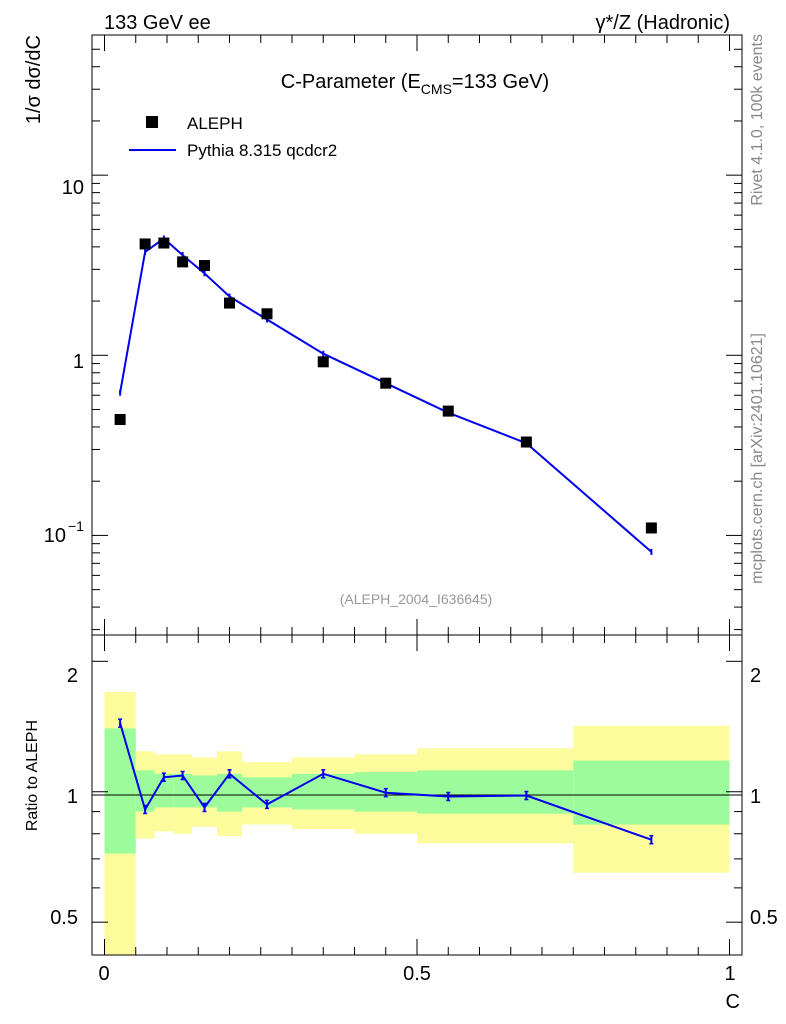 The height and width of the screenshot is (1024, 786). Describe the element at coordinates (764, 918) in the screenshot. I see `ratio-ytick-right-0.5: 0.5` at that location.